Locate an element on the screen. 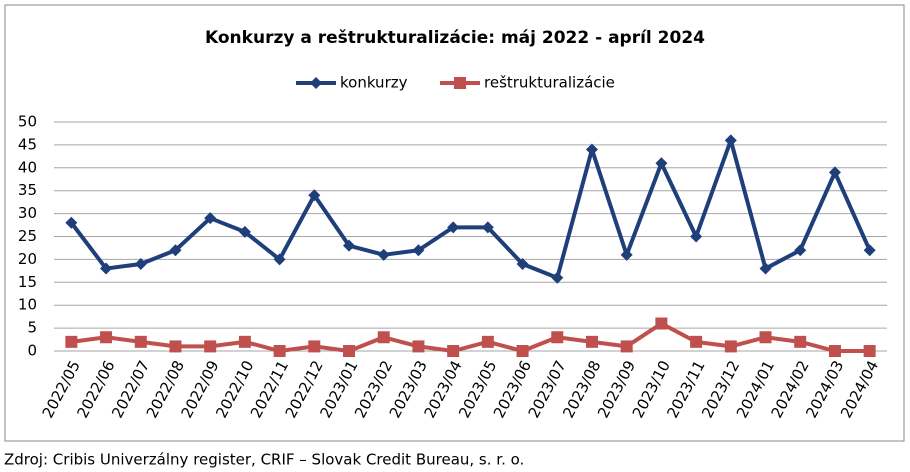  y-tick-label: 45 is located at coordinates (27, 144).